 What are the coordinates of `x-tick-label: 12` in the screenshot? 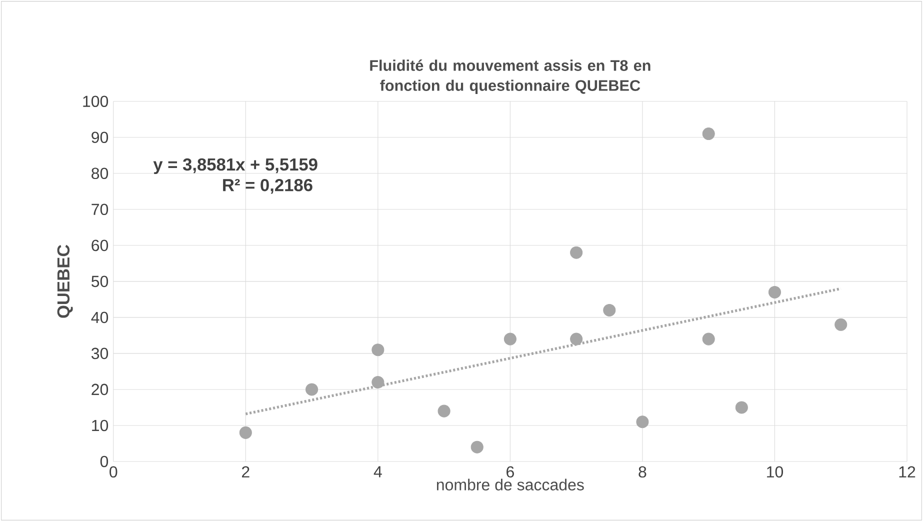 It's located at (907, 472).